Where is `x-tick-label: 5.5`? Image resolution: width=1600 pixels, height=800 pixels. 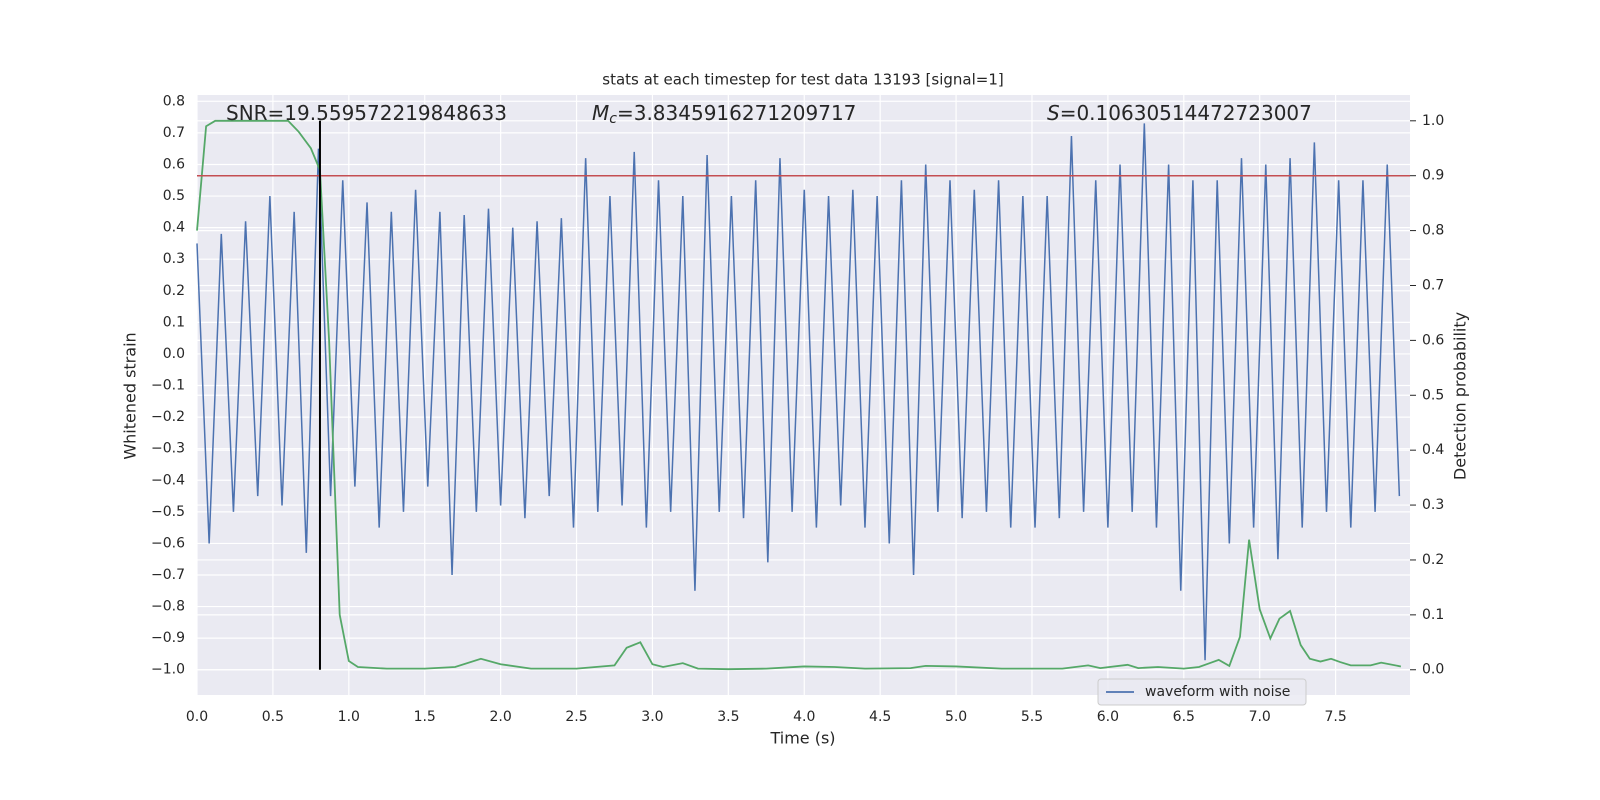
x-tick-label: 5.5 is located at coordinates (1032, 717).